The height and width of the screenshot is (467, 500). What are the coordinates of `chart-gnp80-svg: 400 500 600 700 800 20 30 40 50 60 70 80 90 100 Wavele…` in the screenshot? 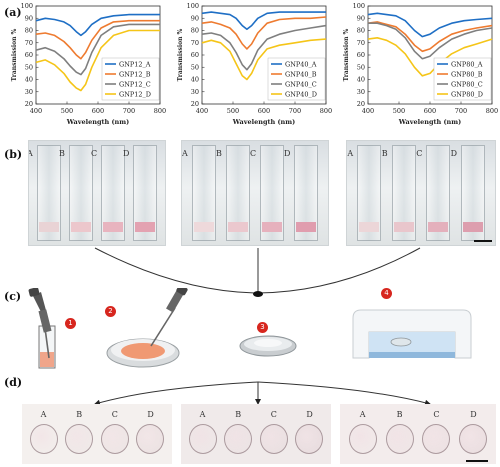 It's located at (420, 64).